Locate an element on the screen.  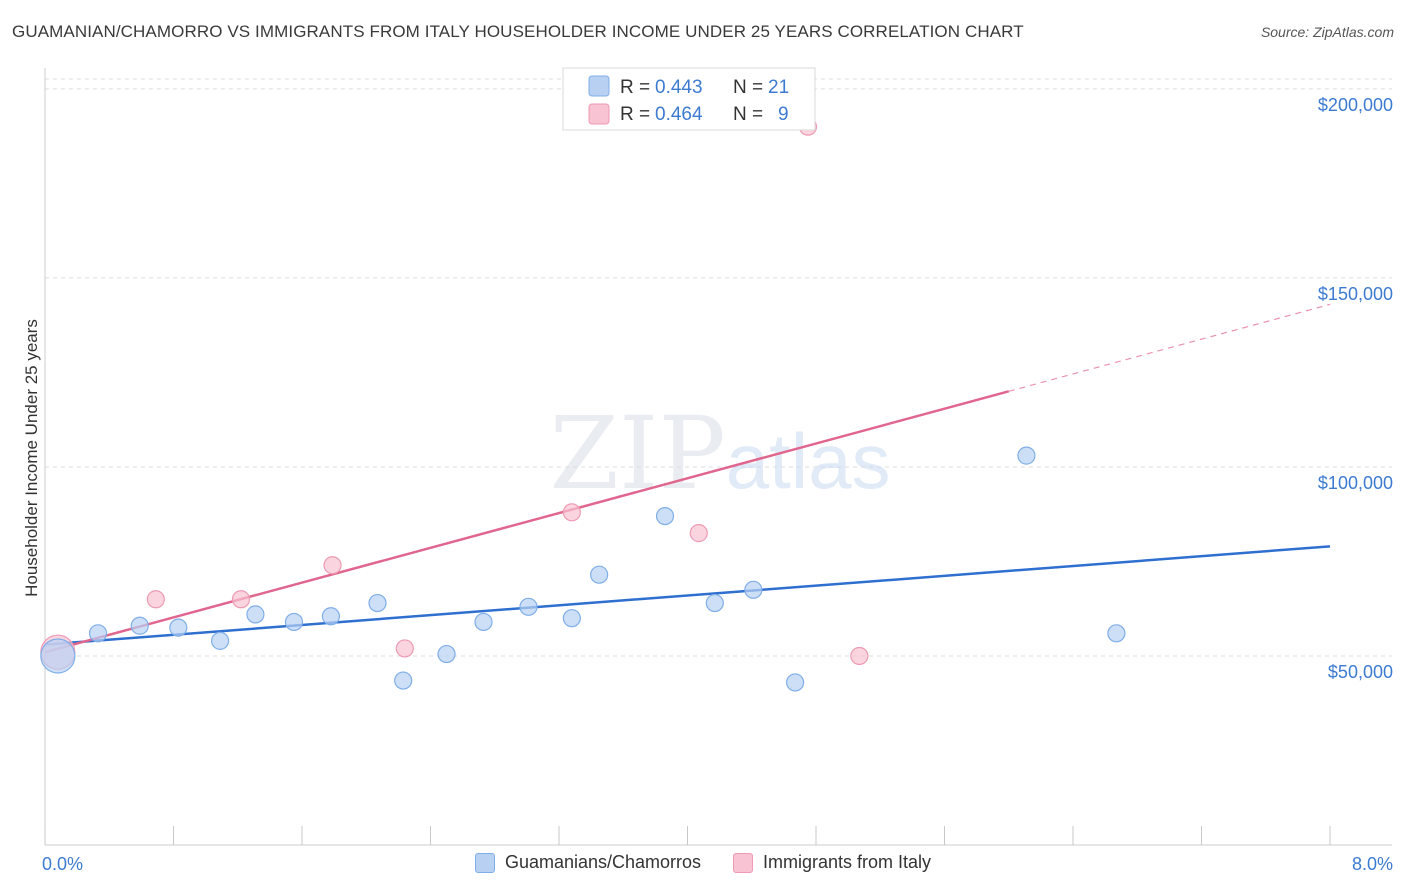
legend-item-guamanians: Guamanians/Chamorros is located at coordinates (588, 862).